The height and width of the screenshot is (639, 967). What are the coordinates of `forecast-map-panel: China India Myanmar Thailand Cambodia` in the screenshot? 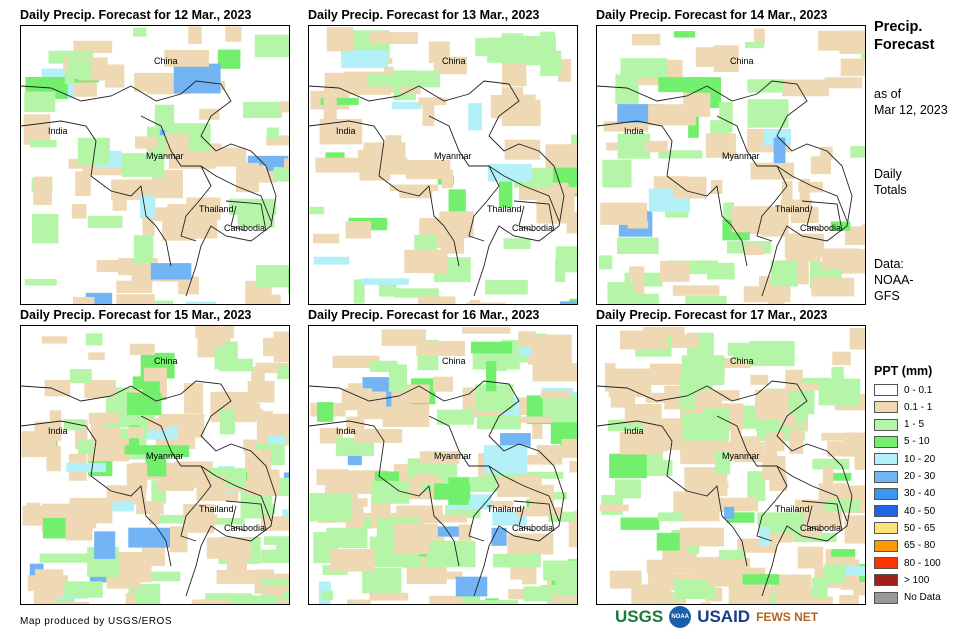 It's located at (731, 165).